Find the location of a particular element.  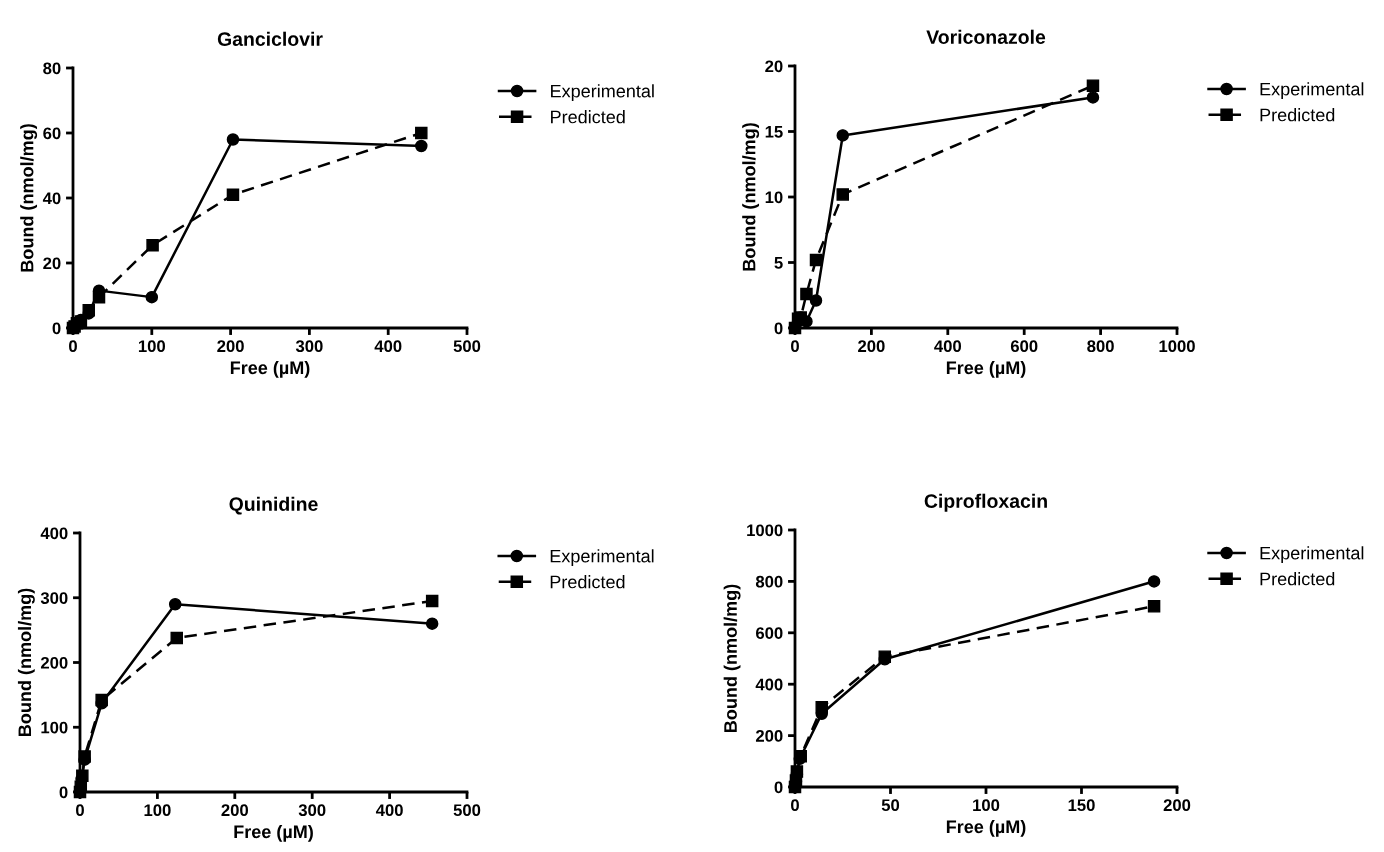

x-tick-label: 50 is located at coordinates (890, 805).